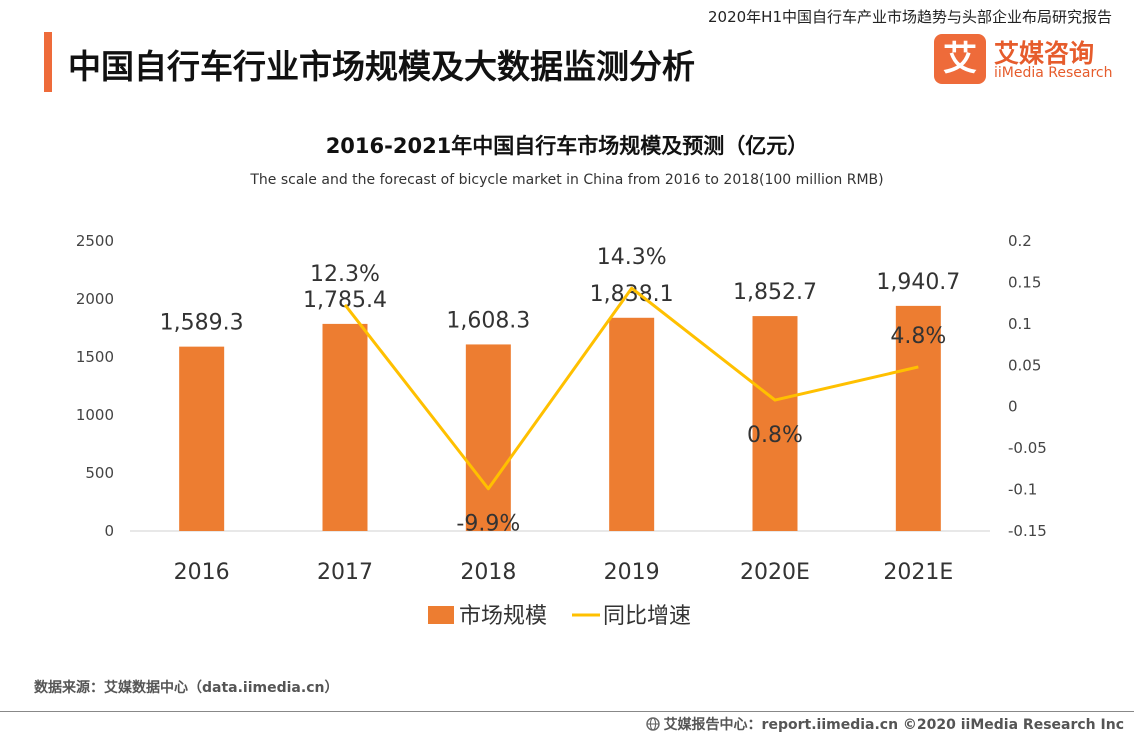 This screenshot has height=737, width=1134. What do you see at coordinates (567, 711) in the screenshot?
I see `footer-divider` at bounding box center [567, 711].